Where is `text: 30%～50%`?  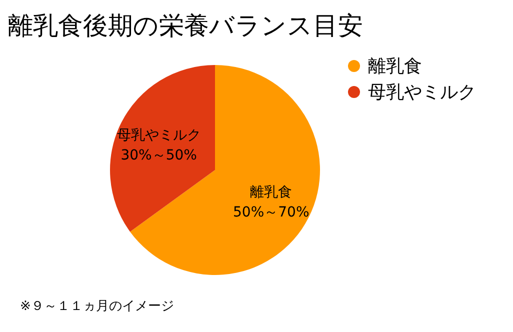
text: 30%～50% is located at coordinates (158, 155).